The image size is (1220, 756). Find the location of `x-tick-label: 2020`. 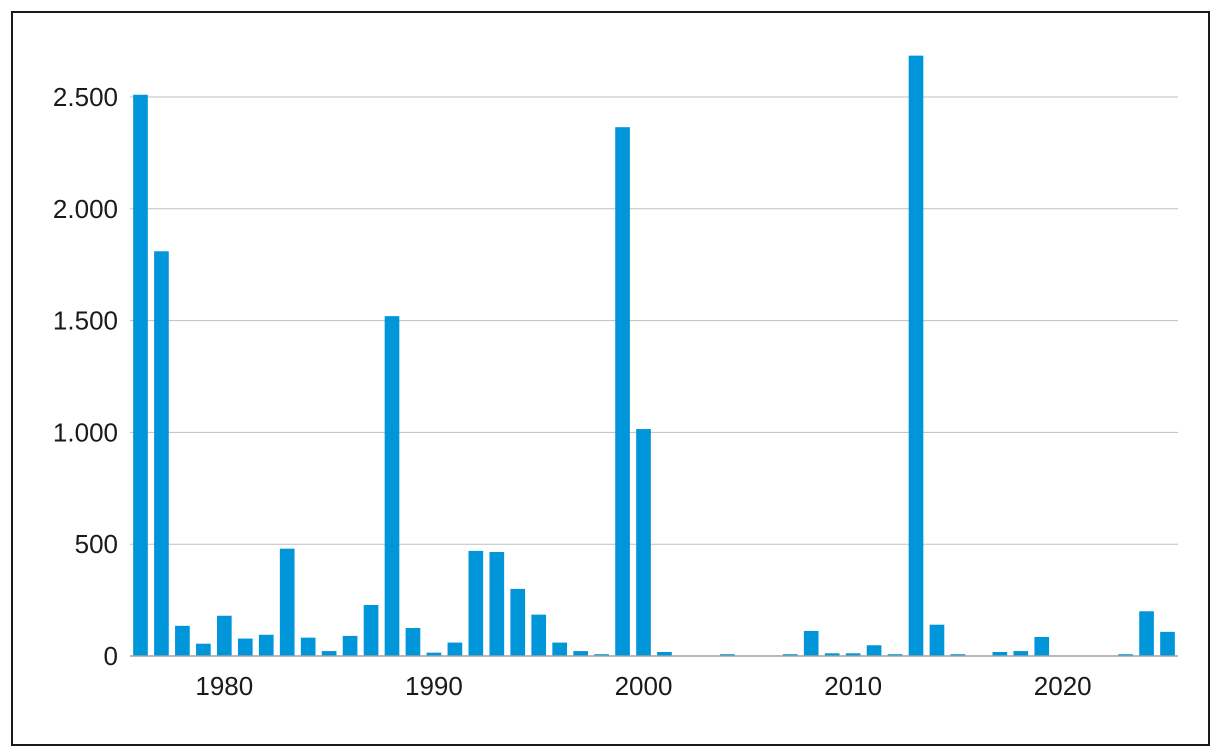

x-tick-label: 2020 is located at coordinates (1063, 686).